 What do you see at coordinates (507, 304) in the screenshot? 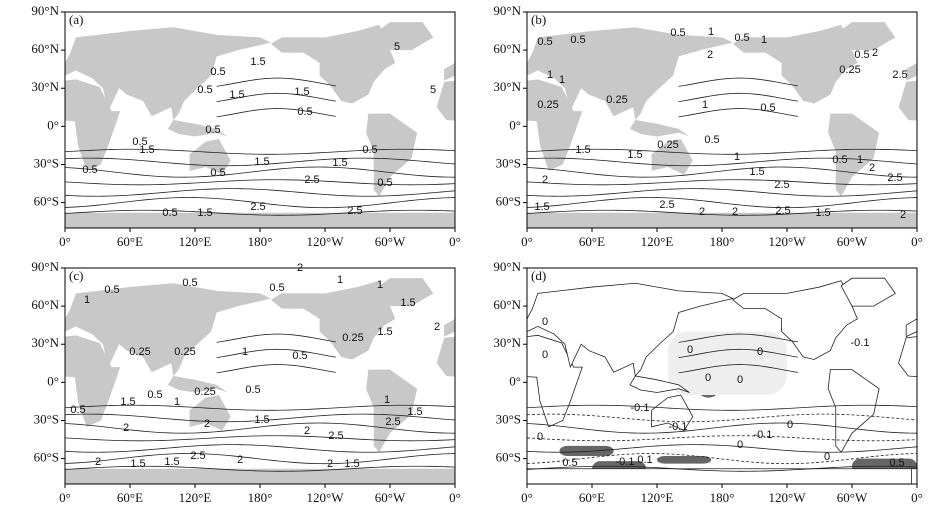
I see `lat-tick-label: 60°N` at bounding box center [507, 304].